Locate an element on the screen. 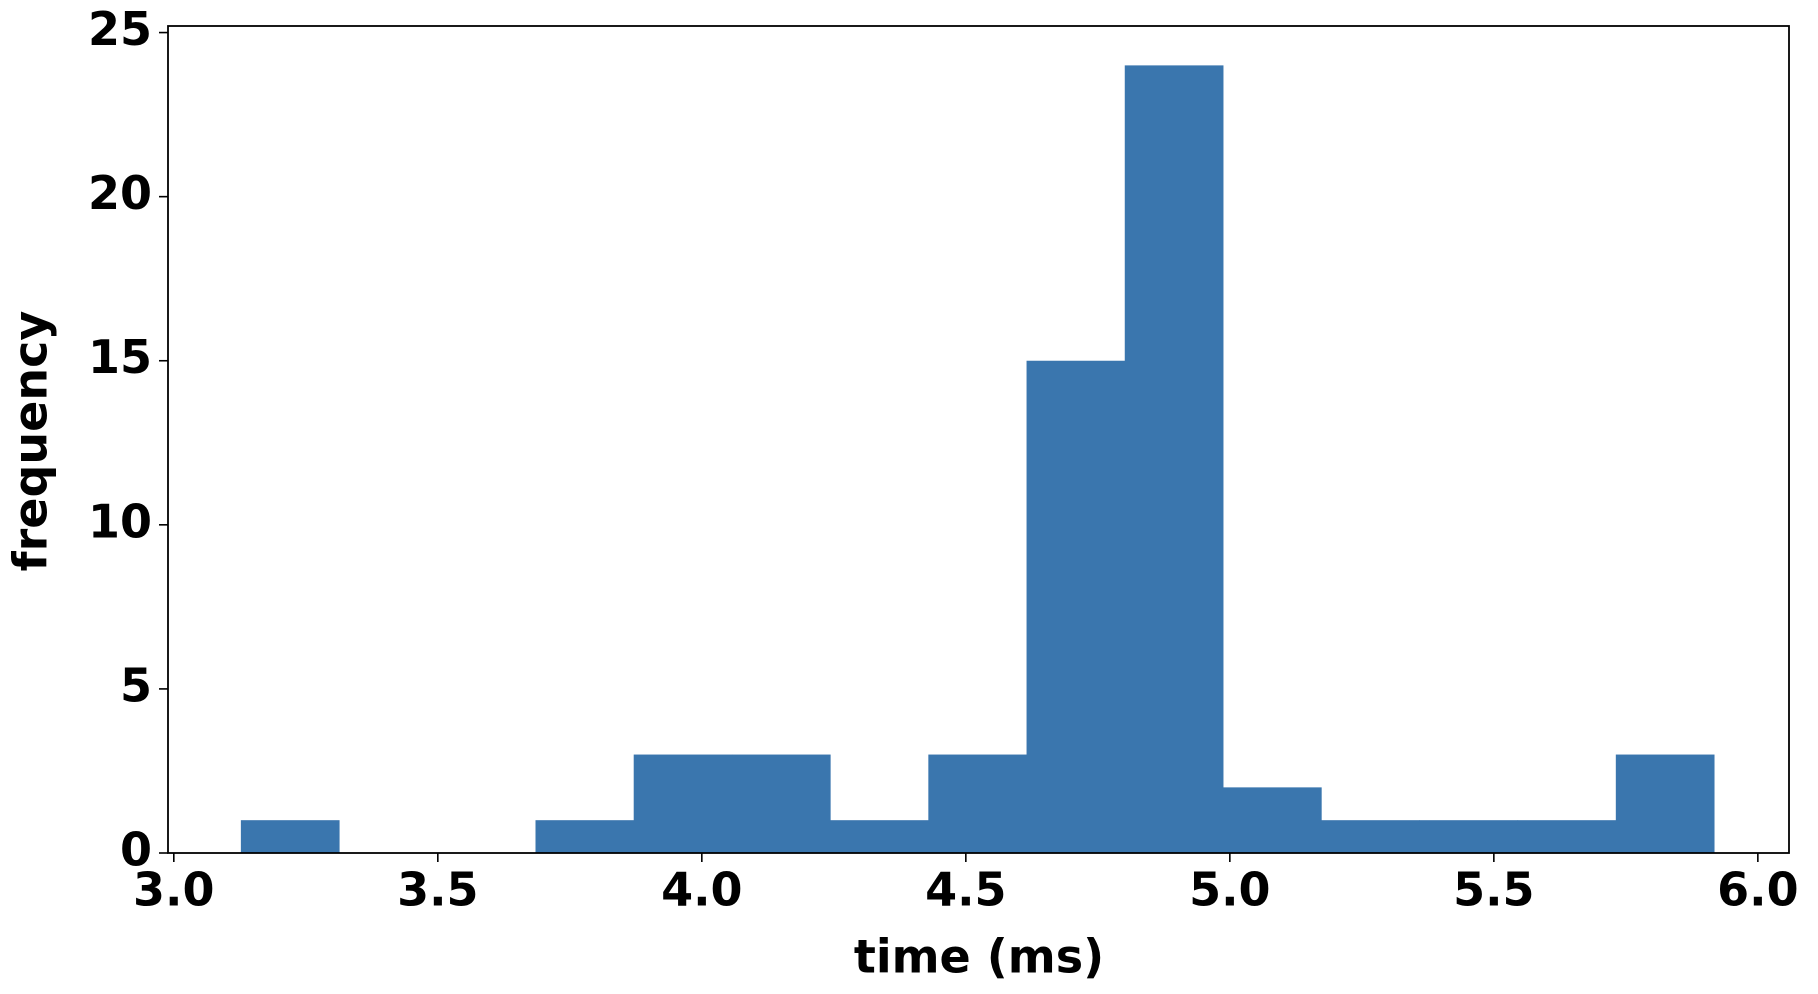 Image resolution: width=1818 pixels, height=994 pixels. x-tick-label: 3.5 is located at coordinates (438, 890).